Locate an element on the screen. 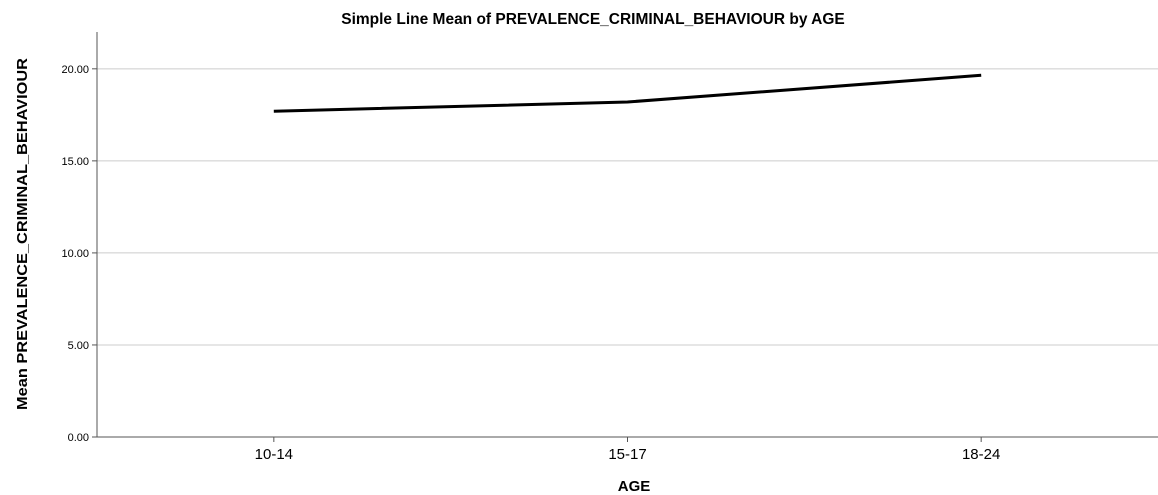  series-line is located at coordinates (627, 93).